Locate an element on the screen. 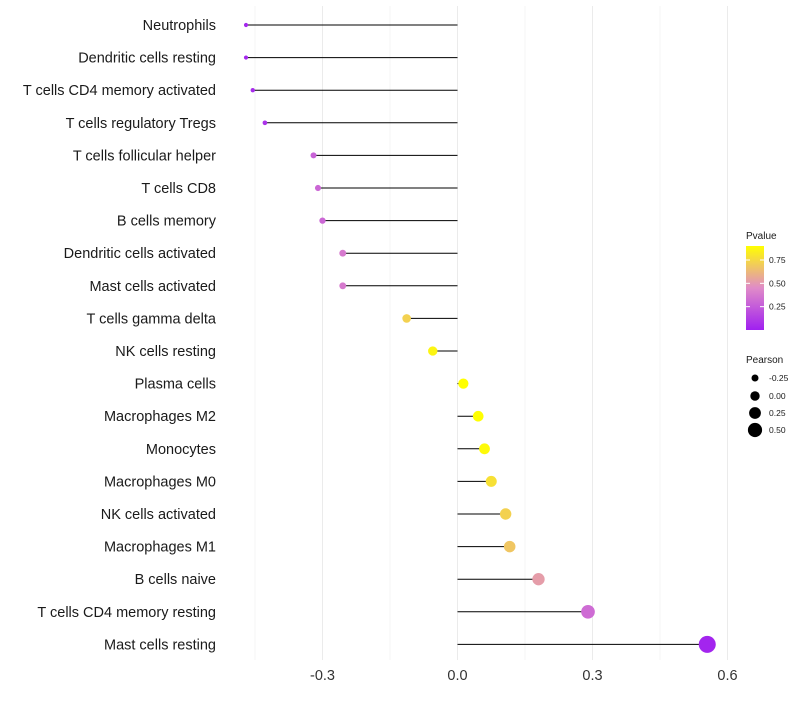 The image size is (800, 705). category-label: Monocytes is located at coordinates (181, 450).